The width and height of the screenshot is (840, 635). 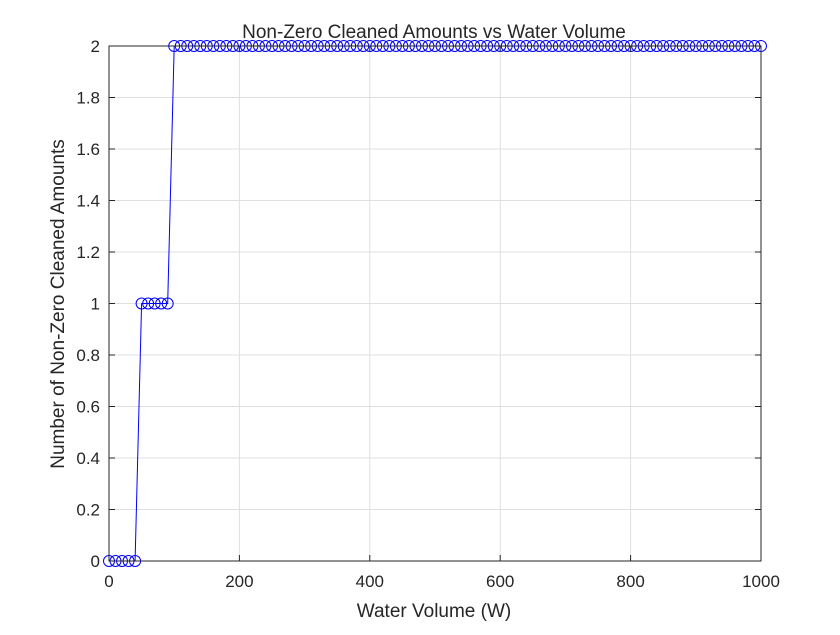 I want to click on x-tick-label: 800, so click(x=630, y=581).